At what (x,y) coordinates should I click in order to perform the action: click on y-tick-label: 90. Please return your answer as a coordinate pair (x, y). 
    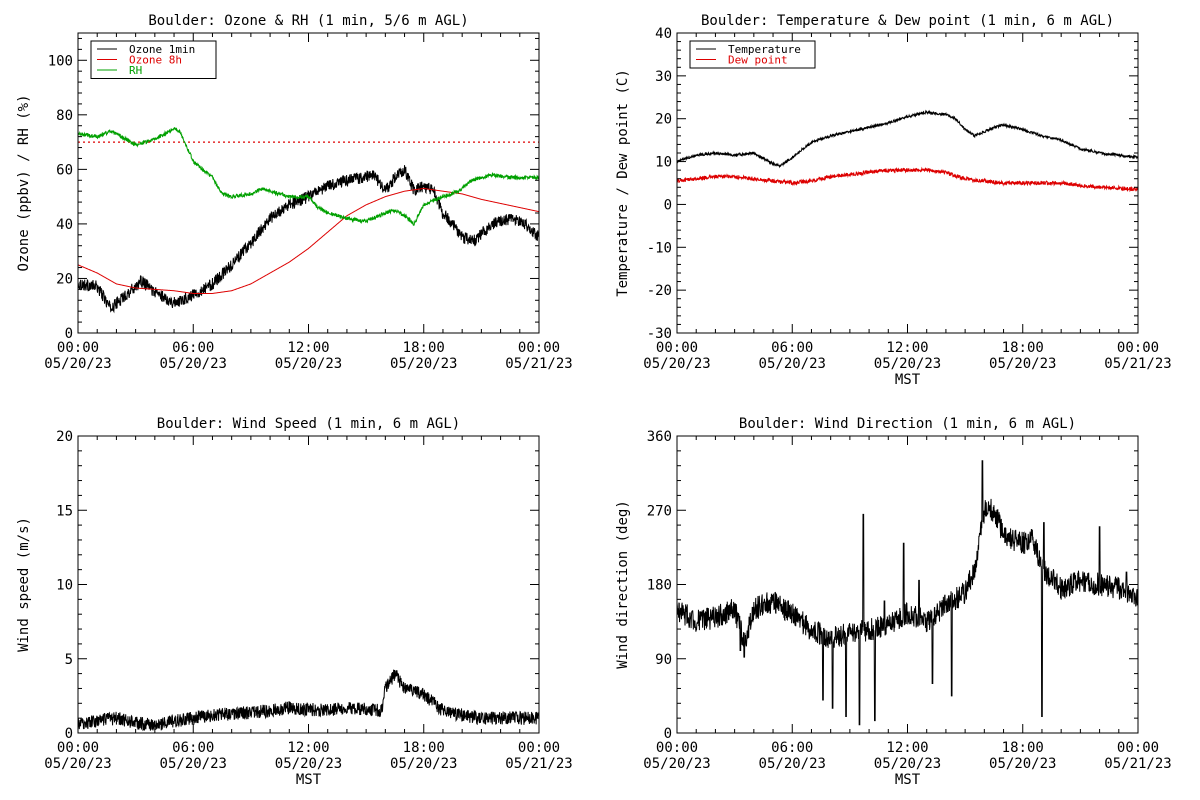
    Looking at the image, I should click on (663, 660).